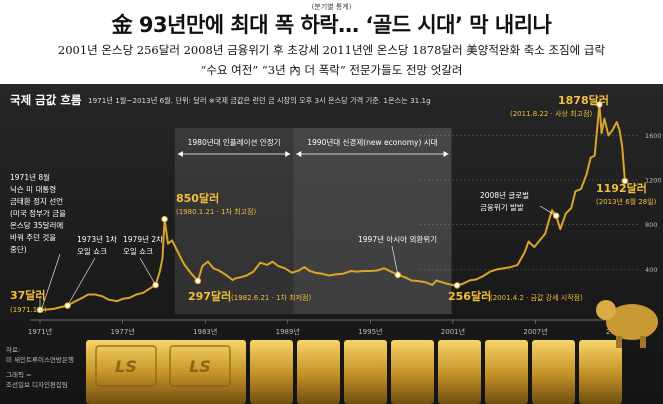 This screenshot has width=663, height=404. What do you see at coordinates (143, 239) in the screenshot?
I see `oil-shock-2-line-1: 1979년 2차` at bounding box center [143, 239].